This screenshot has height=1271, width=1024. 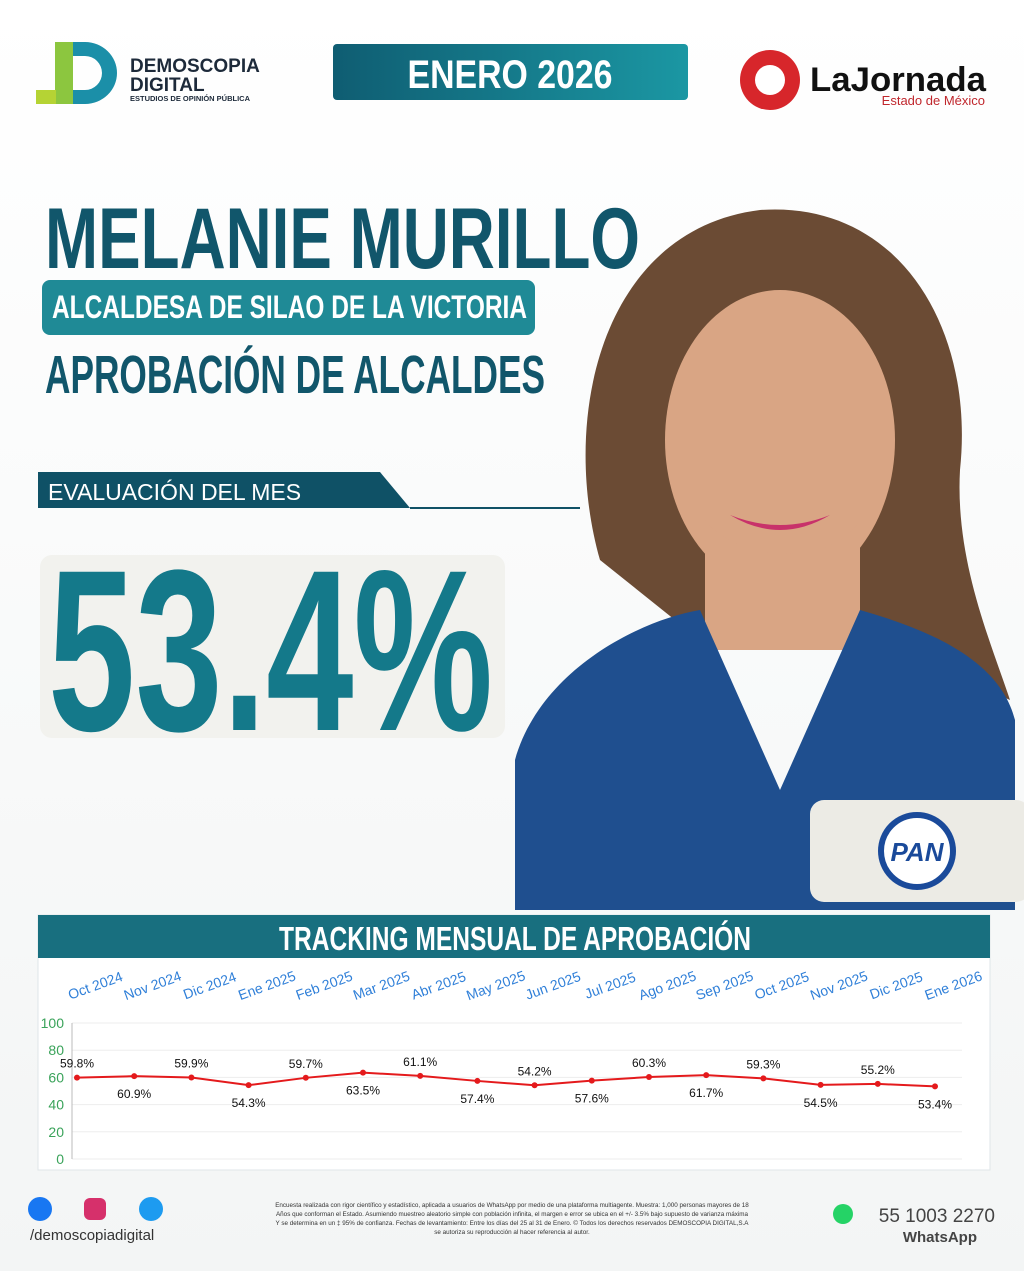 What do you see at coordinates (56, 1050) in the screenshot?
I see `y-tick-label: 80` at bounding box center [56, 1050].